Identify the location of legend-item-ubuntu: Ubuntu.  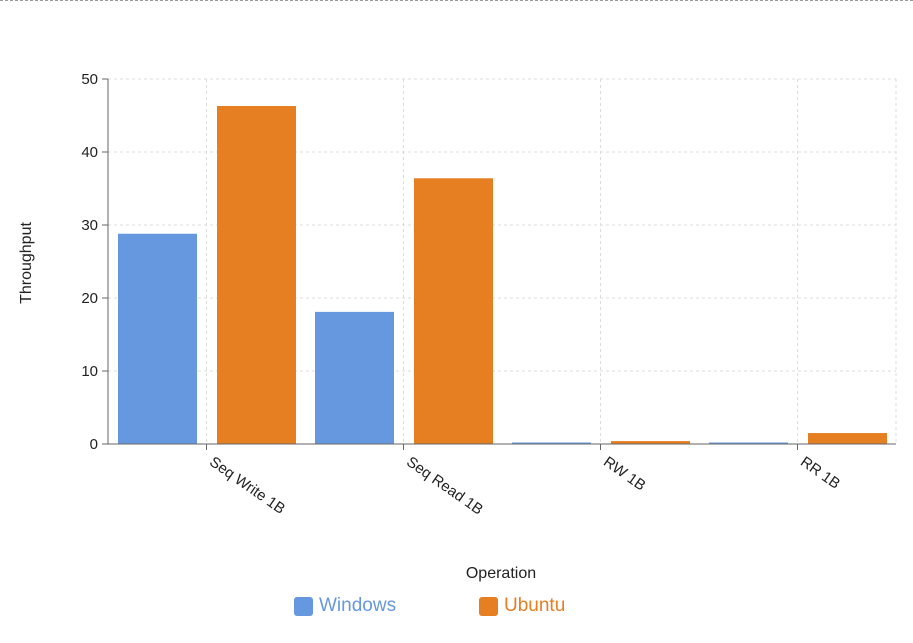
(522, 606).